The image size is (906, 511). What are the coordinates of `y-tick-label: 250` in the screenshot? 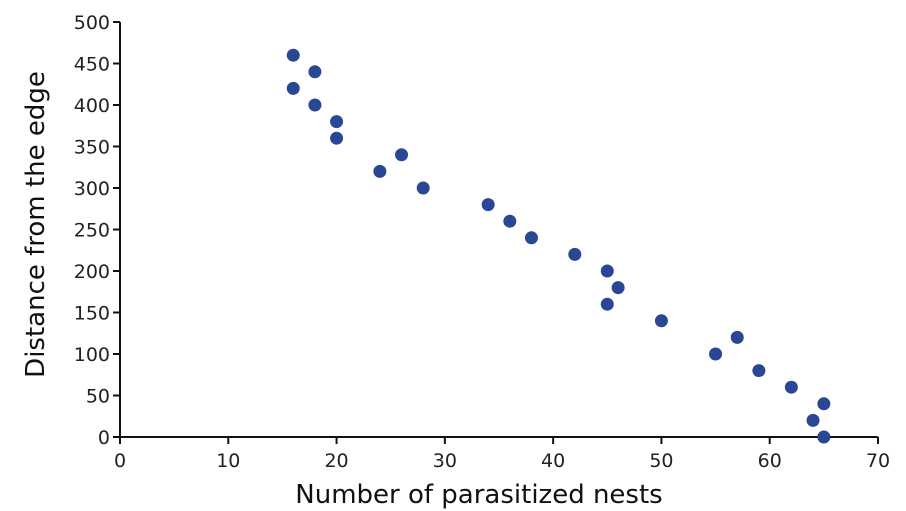 It's located at (92, 231).